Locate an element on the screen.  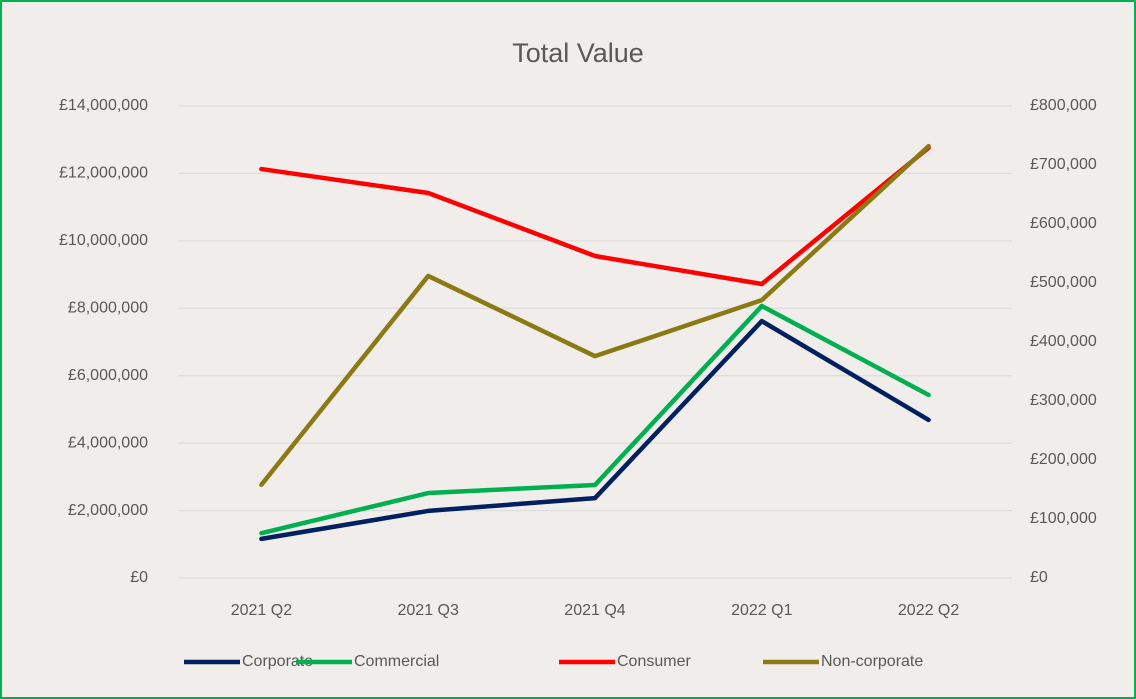
x-tick-label: 2021 Q4 is located at coordinates (594, 610).